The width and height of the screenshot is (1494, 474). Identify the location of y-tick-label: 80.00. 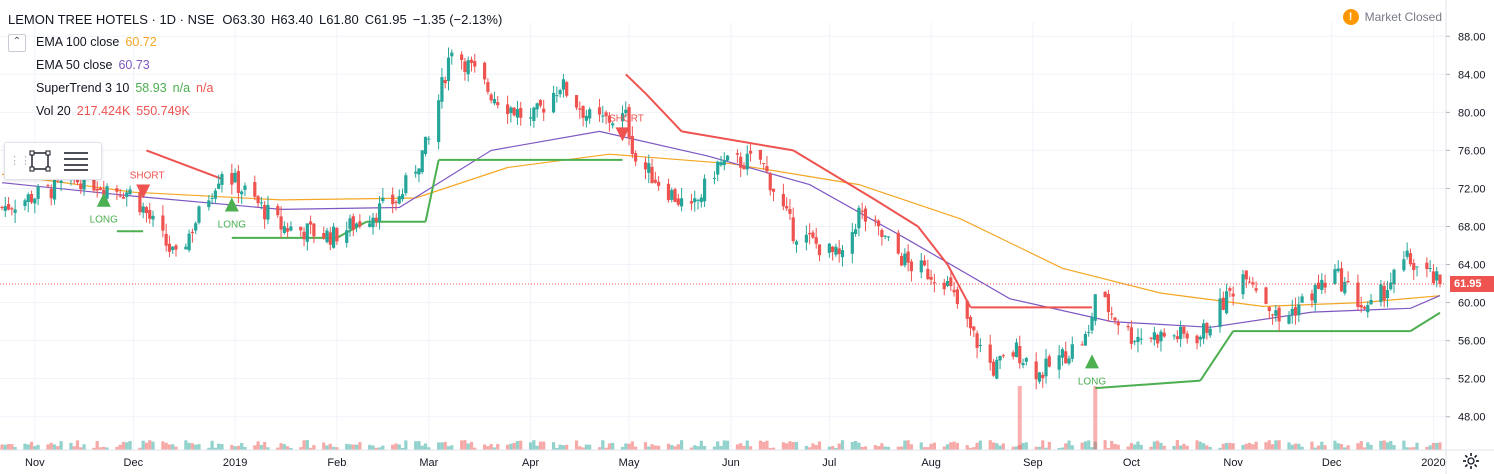
(1472, 113).